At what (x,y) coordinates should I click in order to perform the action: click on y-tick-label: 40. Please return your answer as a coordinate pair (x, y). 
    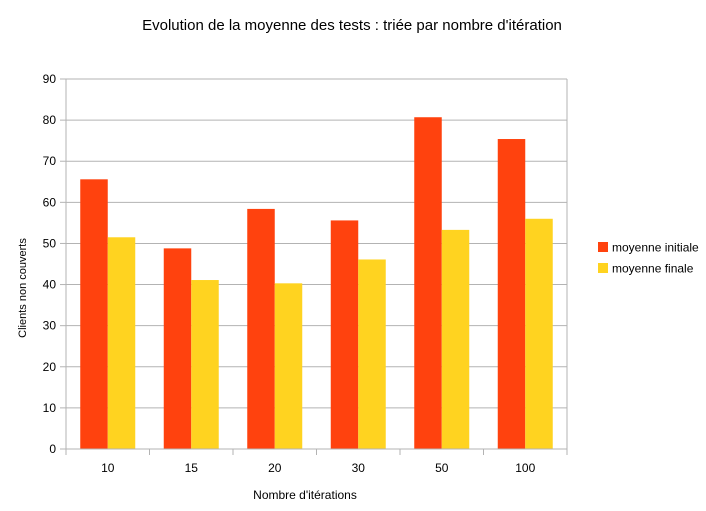
    Looking at the image, I should click on (50, 285).